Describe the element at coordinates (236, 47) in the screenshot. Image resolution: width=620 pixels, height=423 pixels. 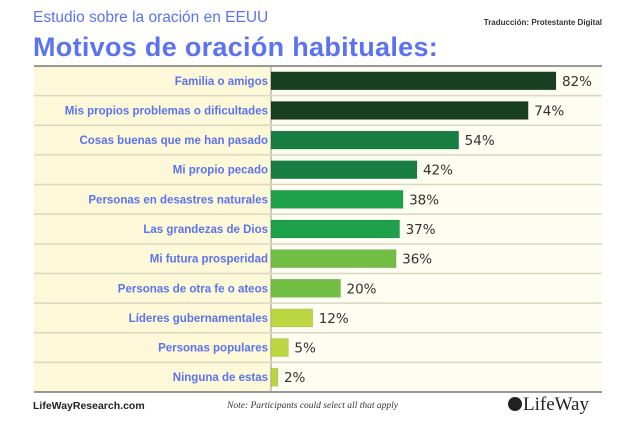
I see `chart-title: Motivos de oración habituales:` at that location.